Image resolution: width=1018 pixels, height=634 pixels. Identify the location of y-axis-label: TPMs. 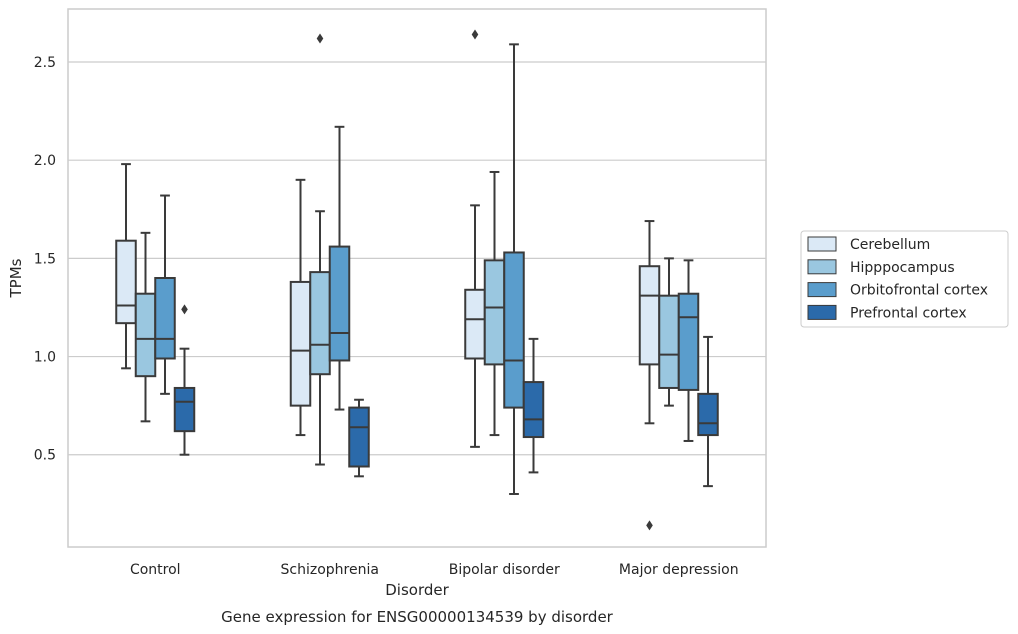
(16, 278).